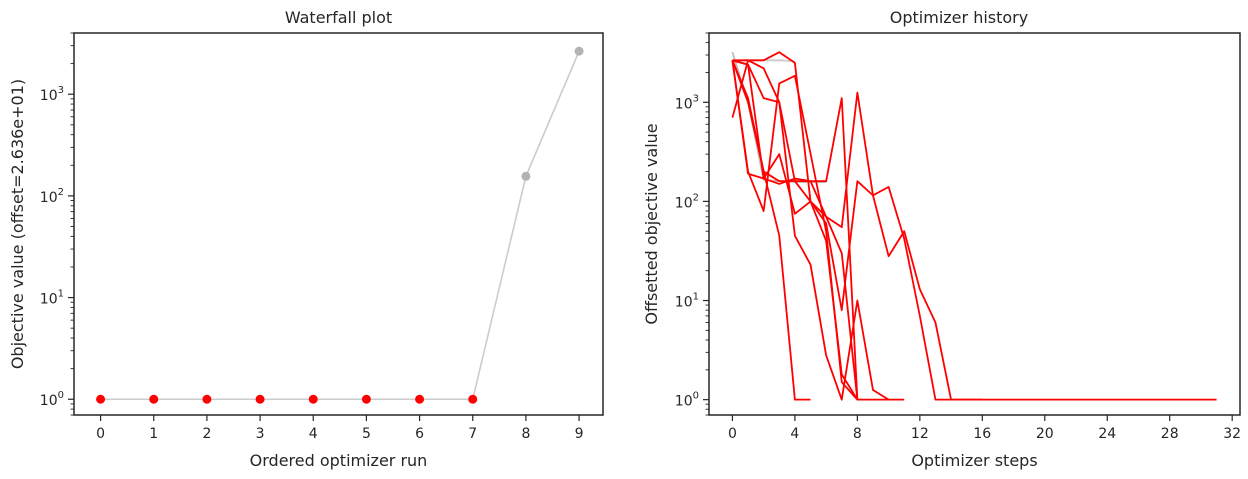  What do you see at coordinates (1170, 434) in the screenshot?
I see `x-tick-label: 28` at bounding box center [1170, 434].